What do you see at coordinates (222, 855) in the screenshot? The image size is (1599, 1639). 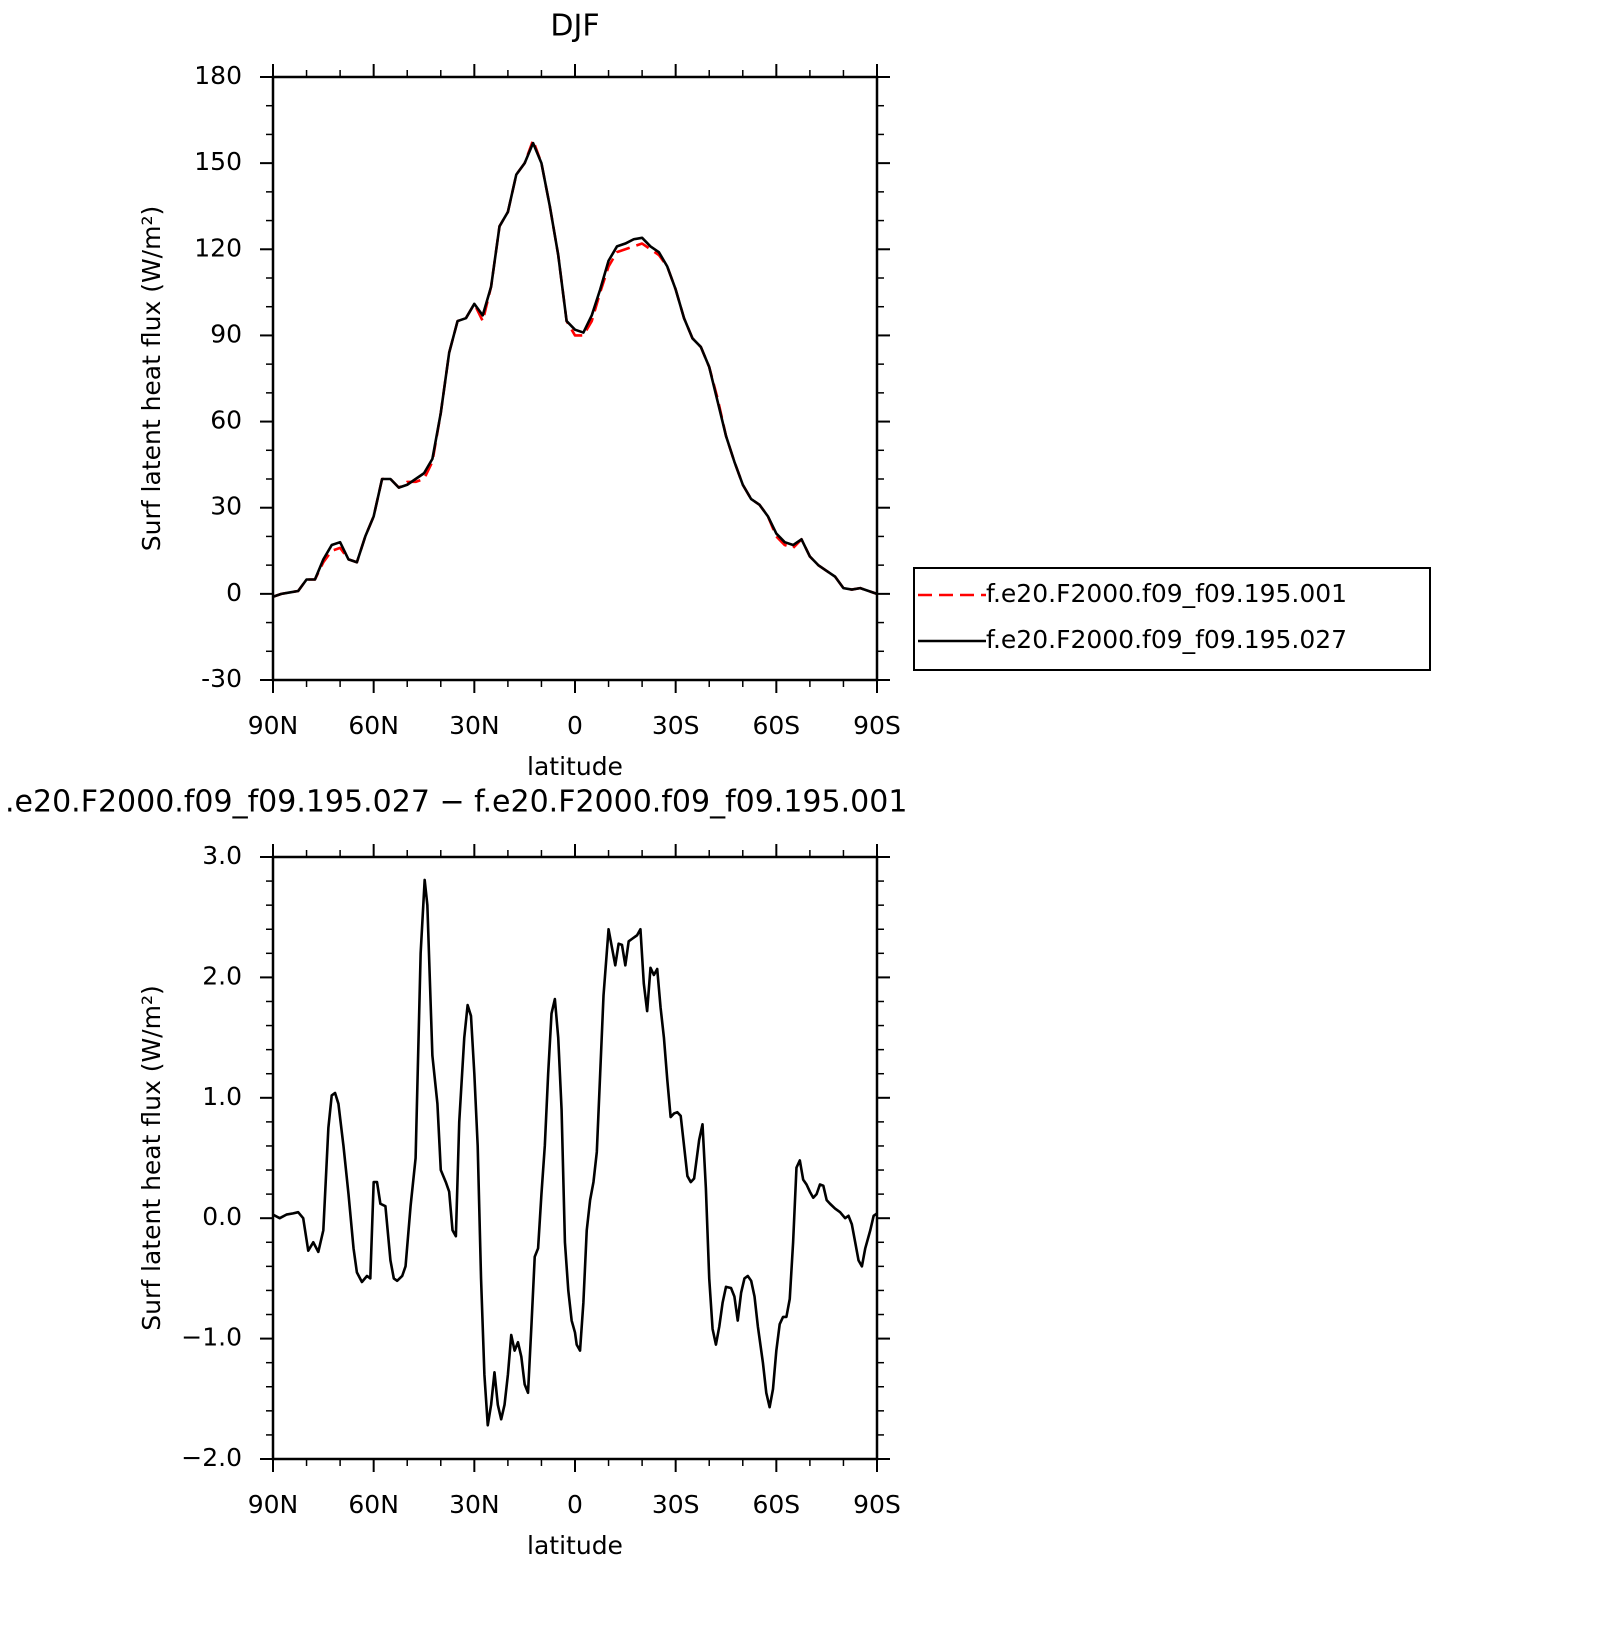 I see `y-tick-label: 3.0` at bounding box center [222, 855].